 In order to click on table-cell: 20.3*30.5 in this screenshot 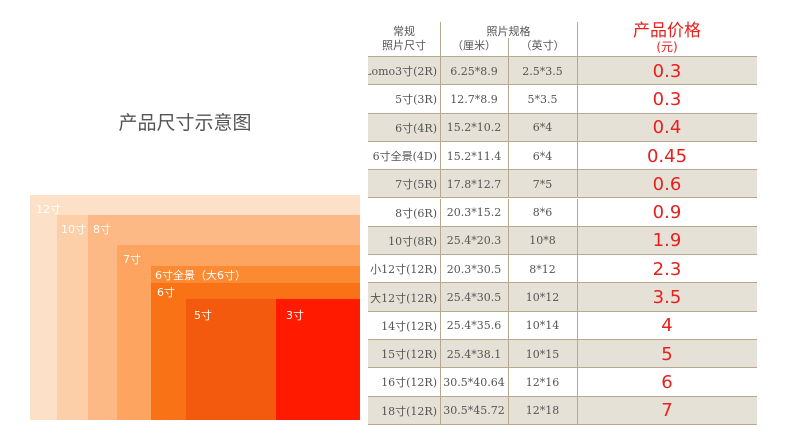, I will do `click(474, 269)`.